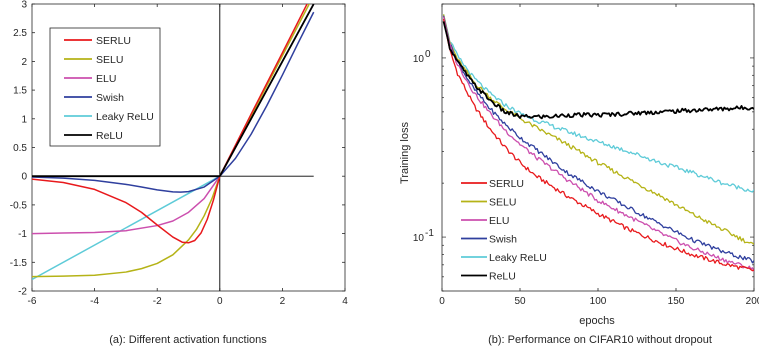  Describe the element at coordinates (598, 301) in the screenshot. I see `panel-b-x-tick-label: 100` at that location.